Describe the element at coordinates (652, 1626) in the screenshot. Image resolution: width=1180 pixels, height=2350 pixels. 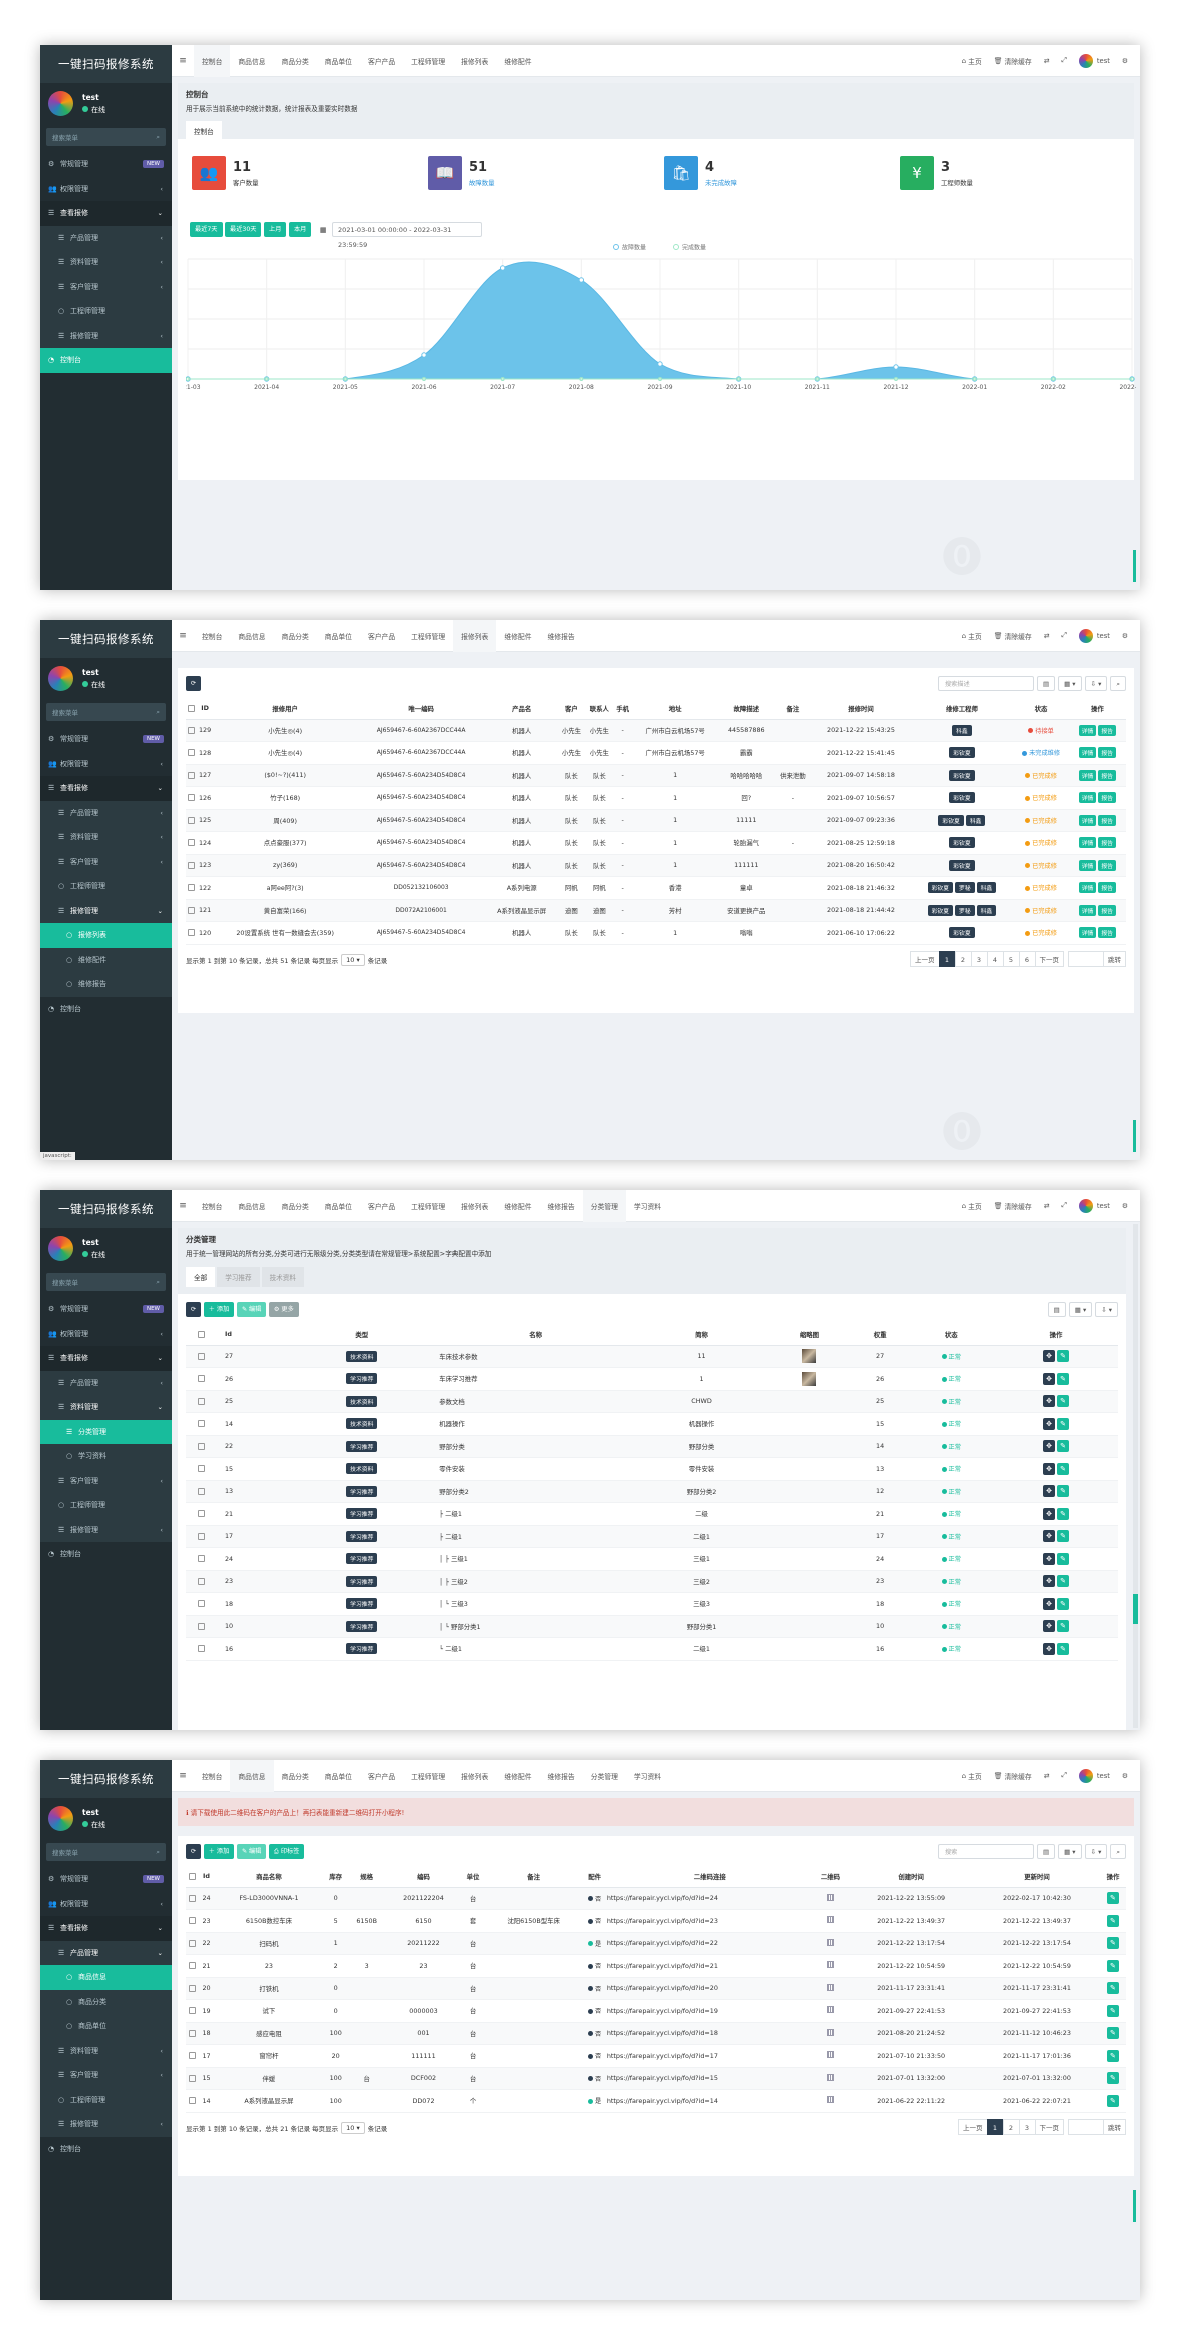
I see `table-row: 10 学习推荐 │ └ 野部分类1 野部分类1 10 正常 ✥ ✎` at that location.